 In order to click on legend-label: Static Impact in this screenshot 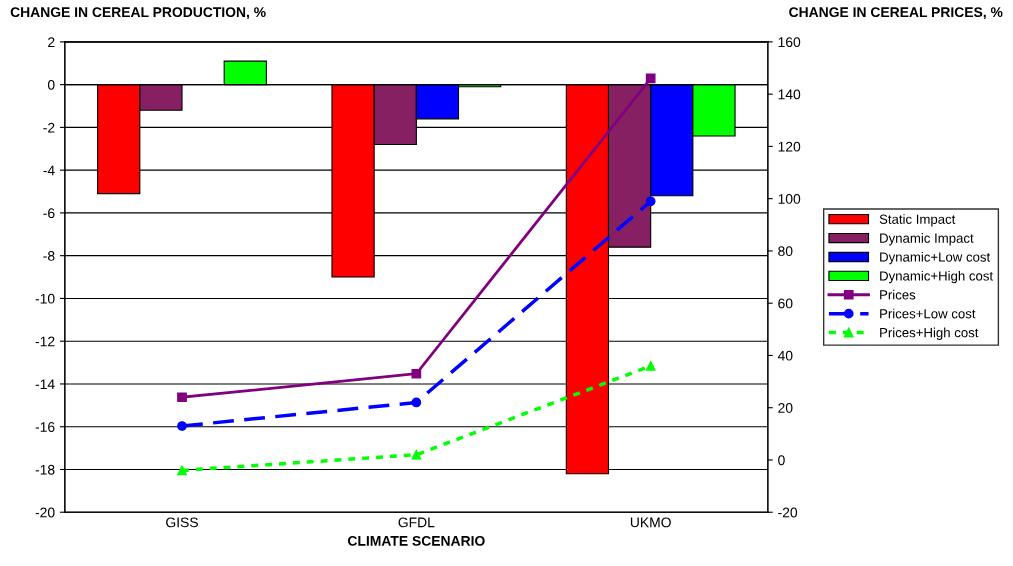, I will do `click(917, 220)`.